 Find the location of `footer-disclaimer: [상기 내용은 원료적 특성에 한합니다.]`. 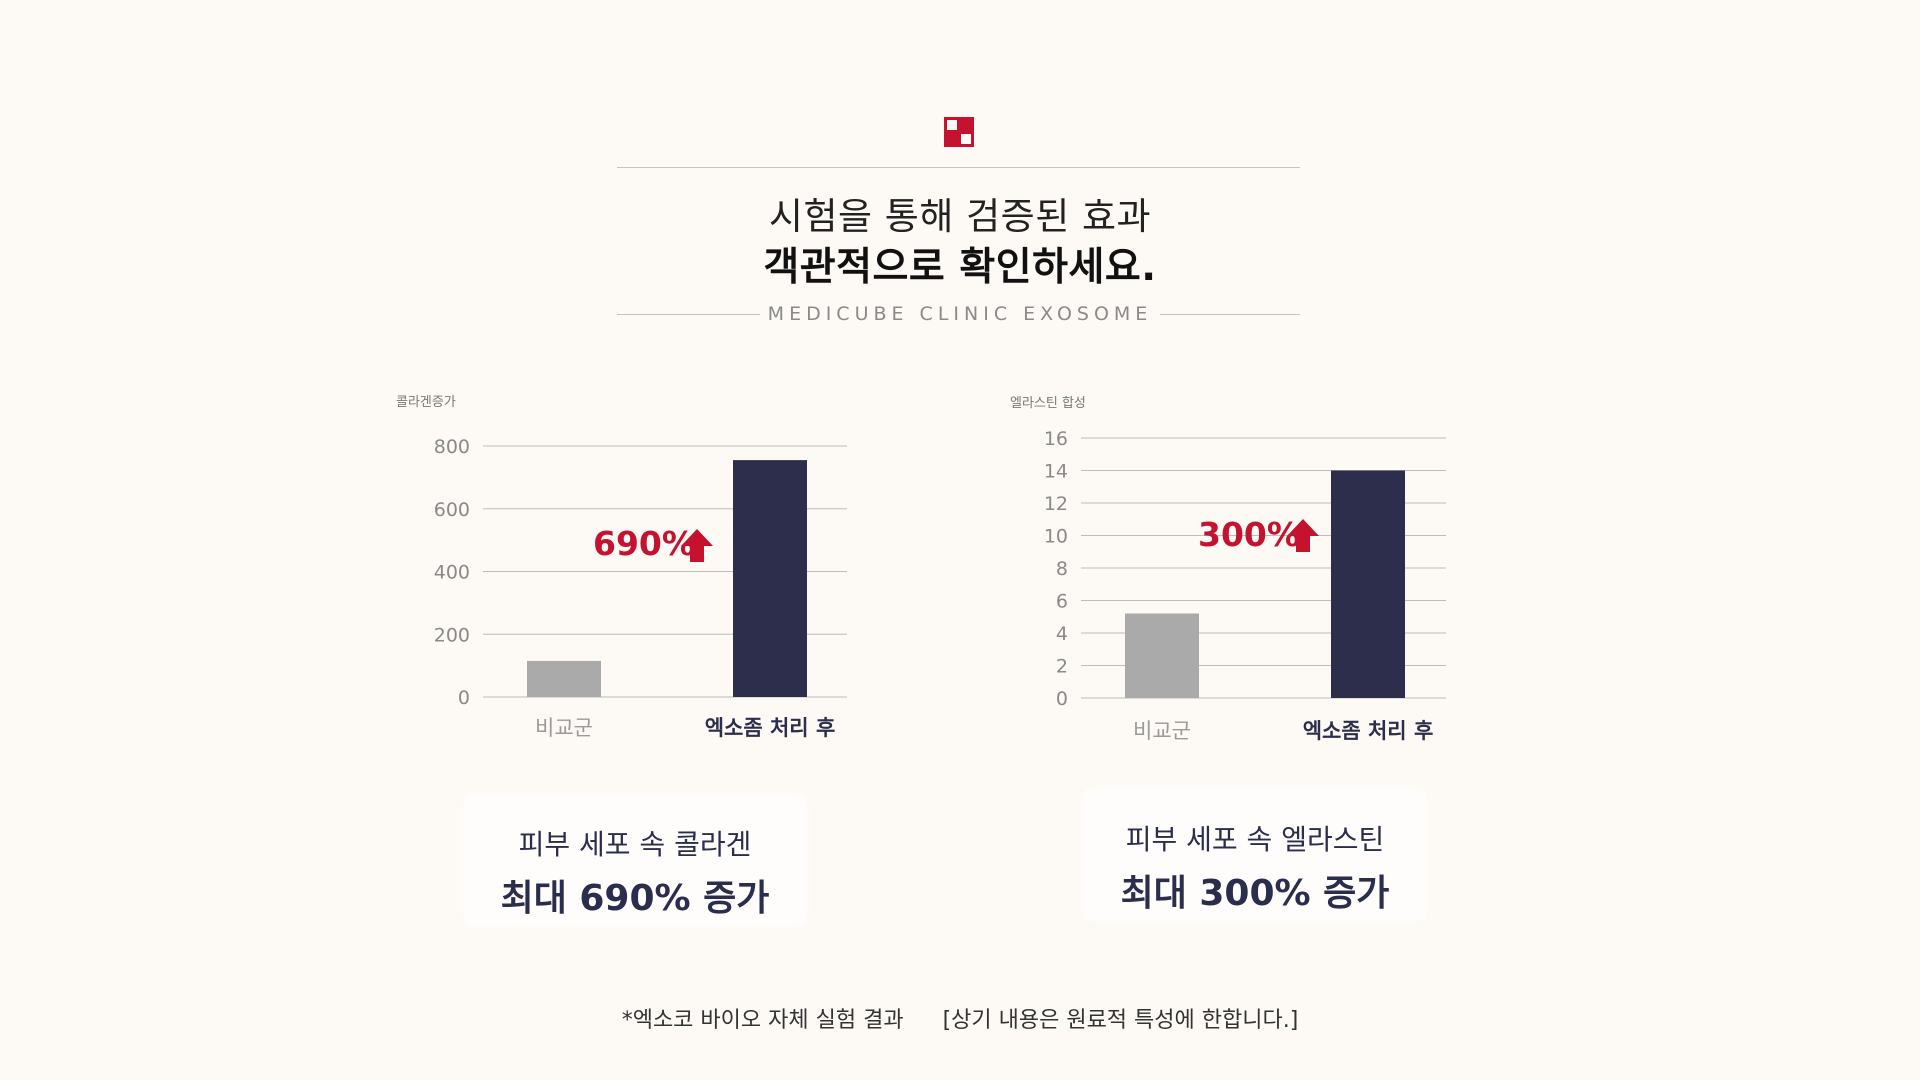

footer-disclaimer: [상기 내용은 원료적 특성에 한합니다.] is located at coordinates (1120, 1020).